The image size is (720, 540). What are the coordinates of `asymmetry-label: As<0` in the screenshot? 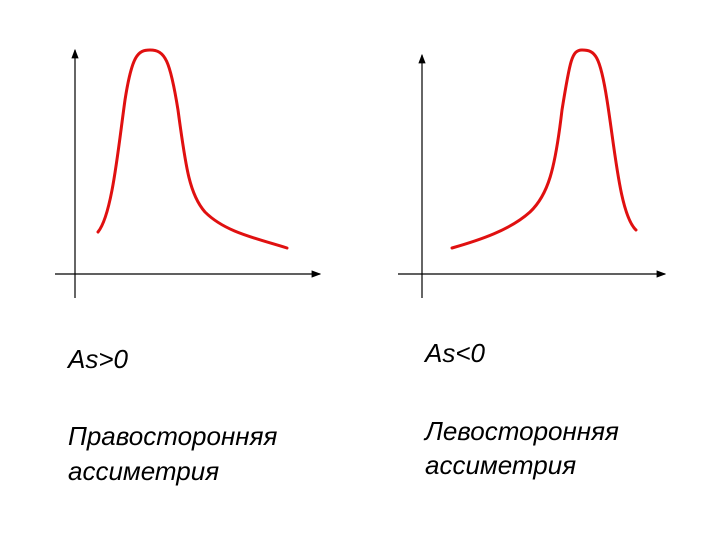 It's located at (454, 353).